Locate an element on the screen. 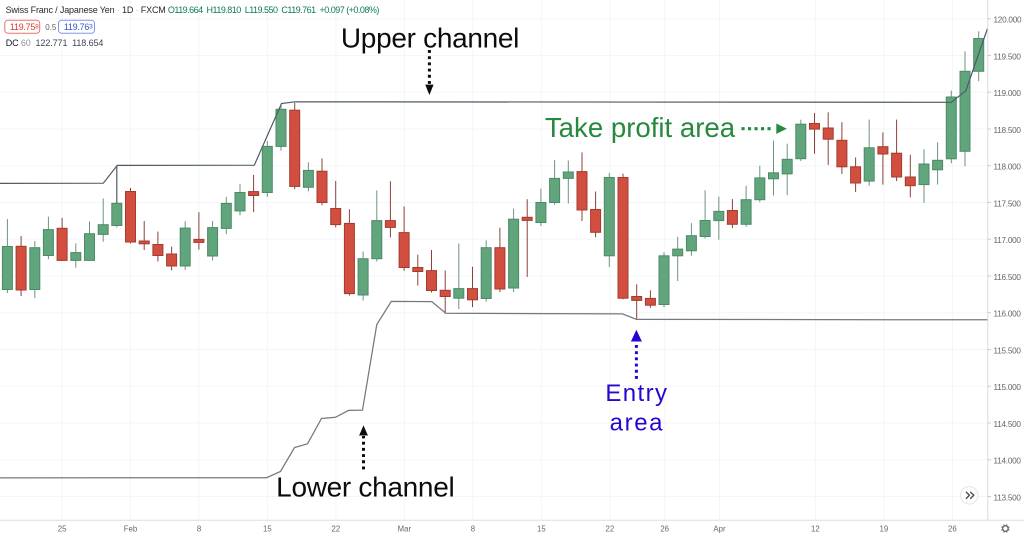 This screenshot has height=536, width=1024. svg-text: 113.500 is located at coordinates (1008, 497).